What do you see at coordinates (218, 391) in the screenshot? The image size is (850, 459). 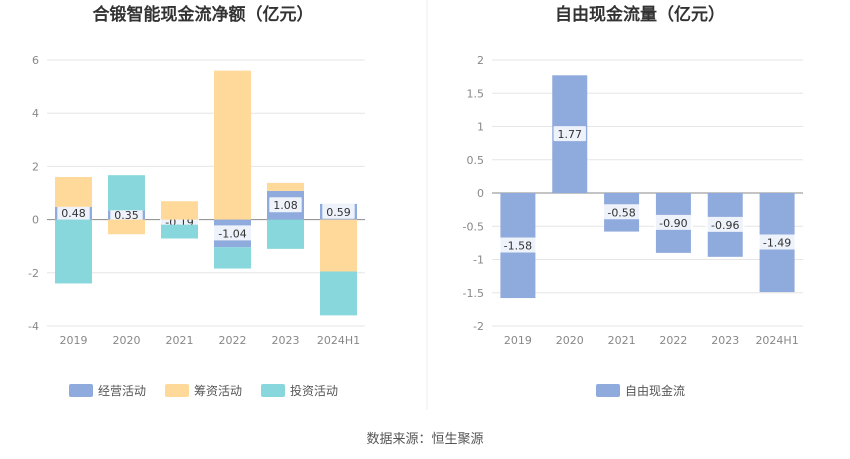 I see `legend-label: 筹资活动` at bounding box center [218, 391].